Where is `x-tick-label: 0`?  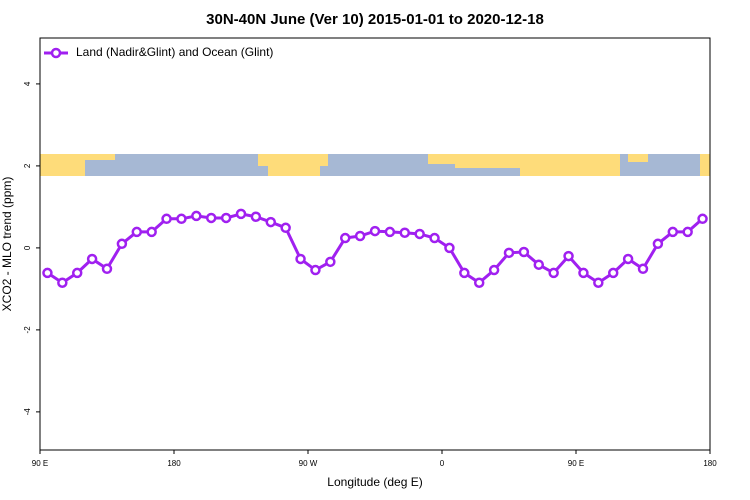 x-tick-label: 0 is located at coordinates (442, 463).